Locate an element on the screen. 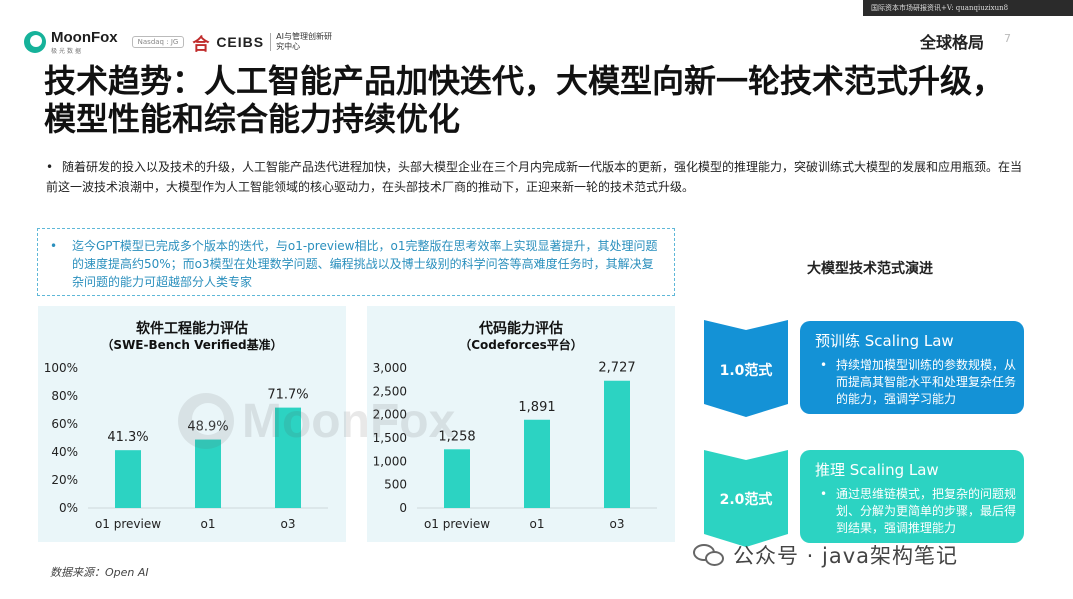 This screenshot has width=1073, height=599. paradigm-2-arrow is located at coordinates (746, 499).